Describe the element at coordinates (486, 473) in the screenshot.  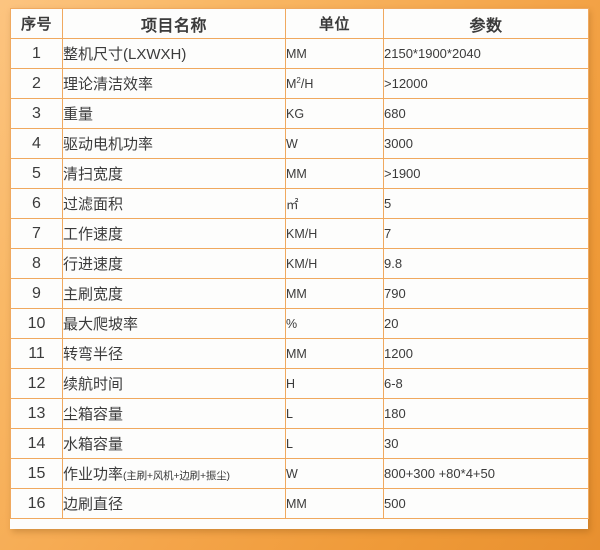
I see `cell-param: 800+300 +80*4+50` at that location.